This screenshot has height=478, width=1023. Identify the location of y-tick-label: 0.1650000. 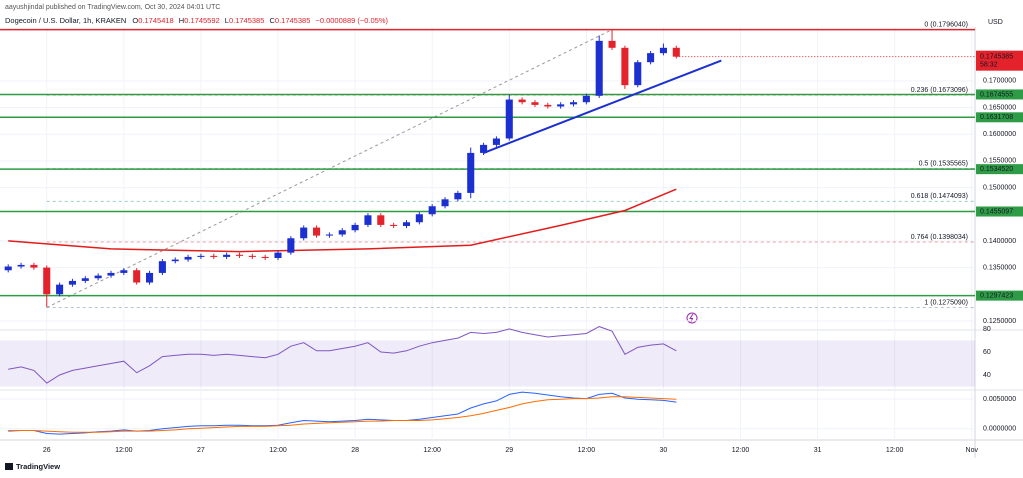
(999, 107).